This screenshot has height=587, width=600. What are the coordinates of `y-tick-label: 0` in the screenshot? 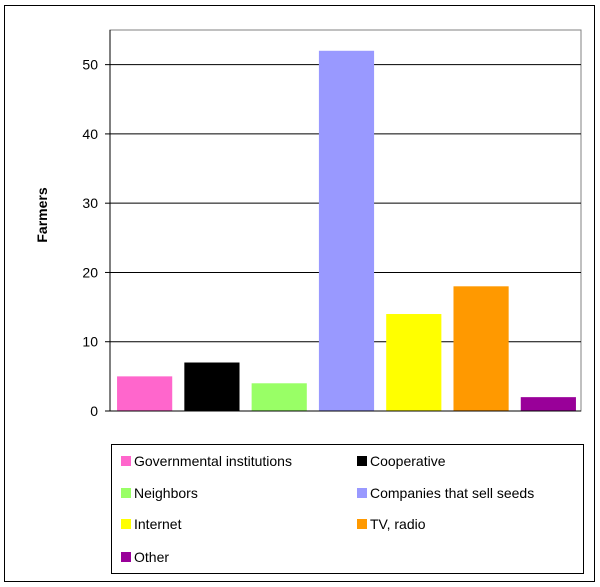 It's located at (94, 411).